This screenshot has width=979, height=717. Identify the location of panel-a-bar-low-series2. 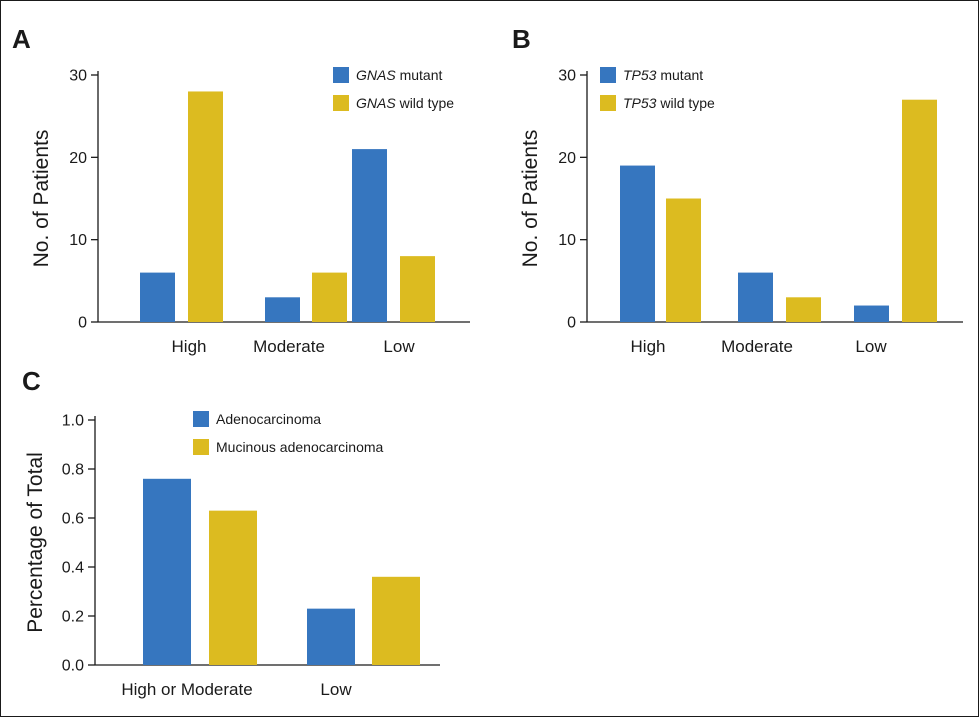
(417, 289).